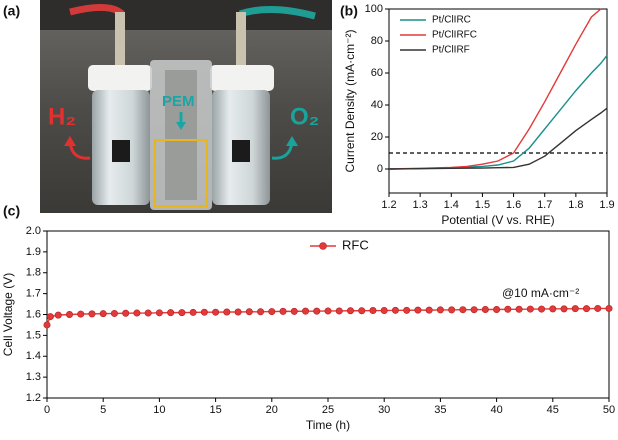  I want to click on pem-holder, so click(181, 135).